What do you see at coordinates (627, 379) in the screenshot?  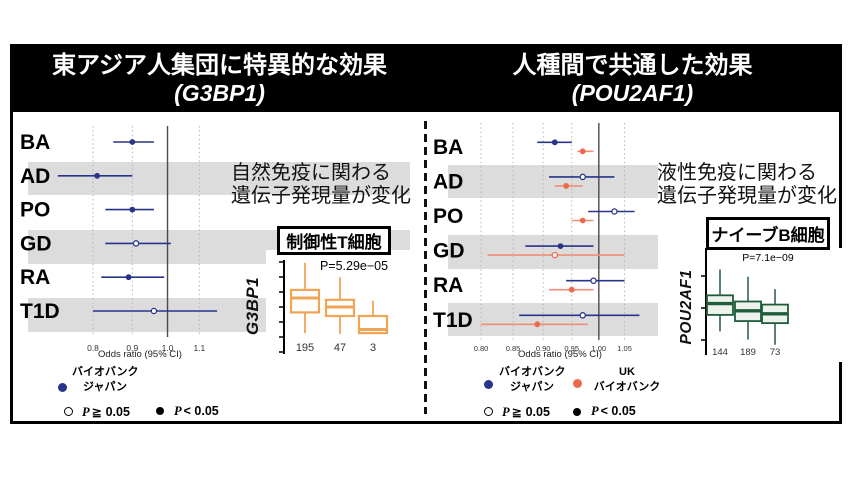 I see `legend-right-ukb-label: UK バイオバンク` at bounding box center [627, 379].